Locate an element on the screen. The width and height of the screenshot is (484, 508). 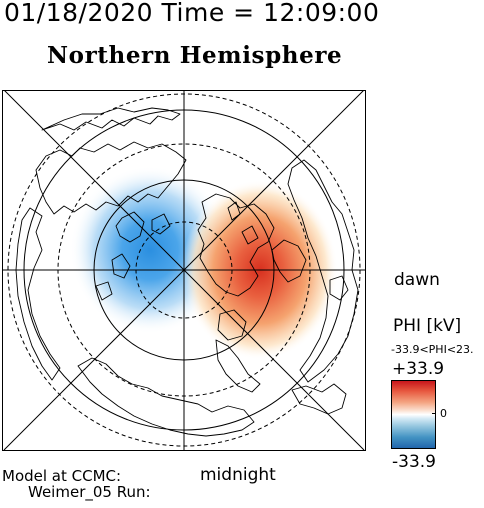
date-time-header: 01/18/2020 Time = 12:09:00 is located at coordinates (191, 13).